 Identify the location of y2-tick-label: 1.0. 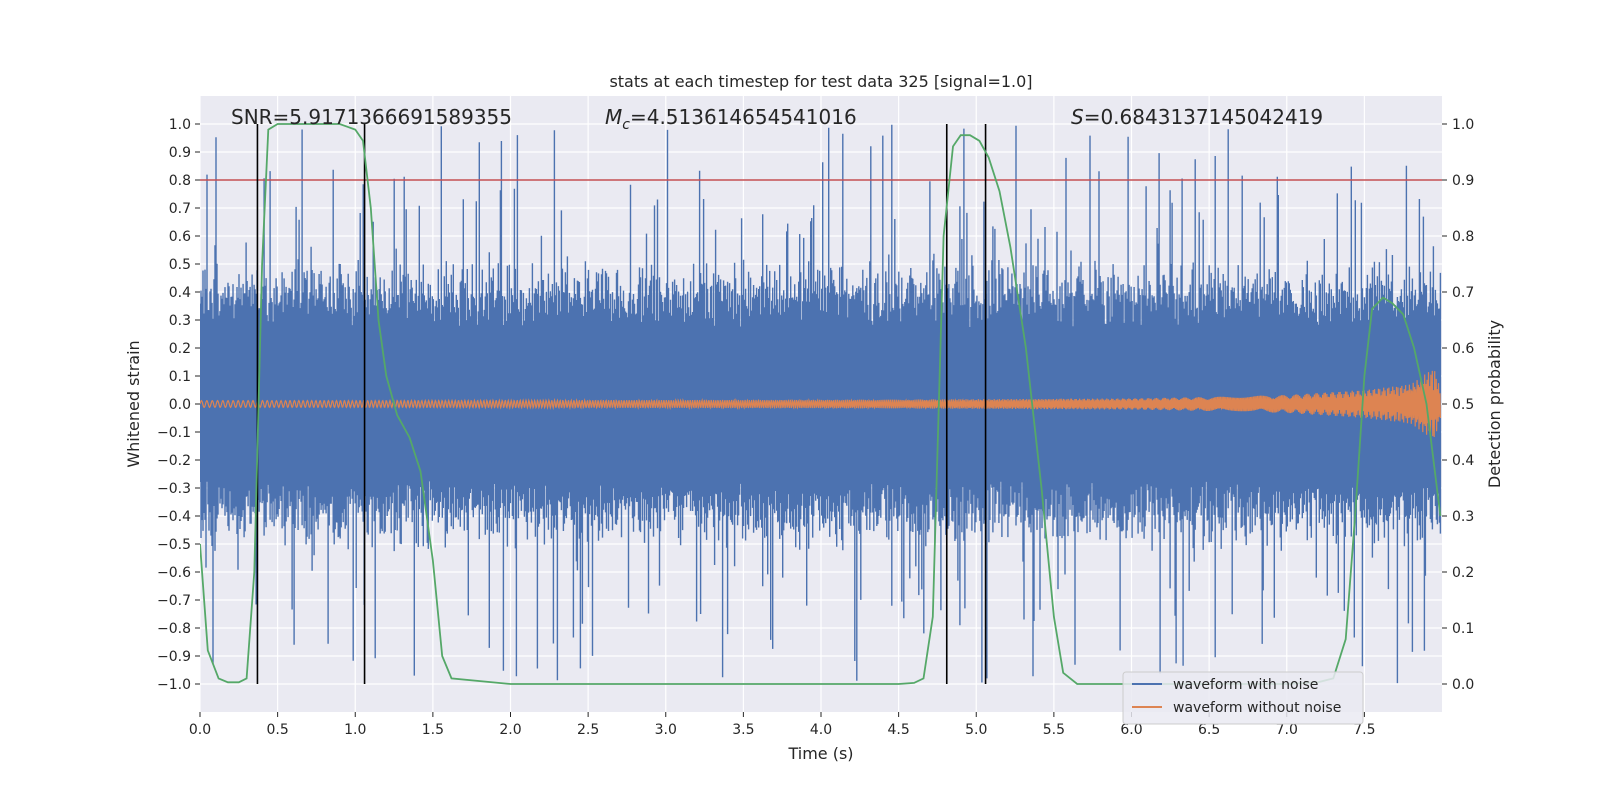
(1463, 125).